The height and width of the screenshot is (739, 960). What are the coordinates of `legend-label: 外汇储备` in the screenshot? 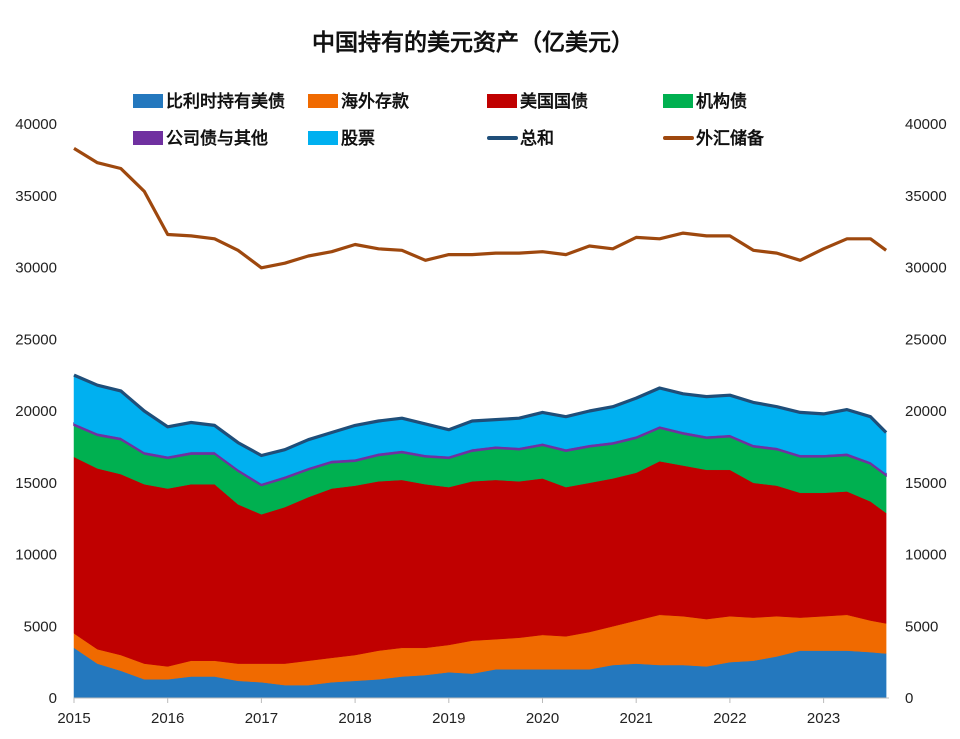 It's located at (730, 138).